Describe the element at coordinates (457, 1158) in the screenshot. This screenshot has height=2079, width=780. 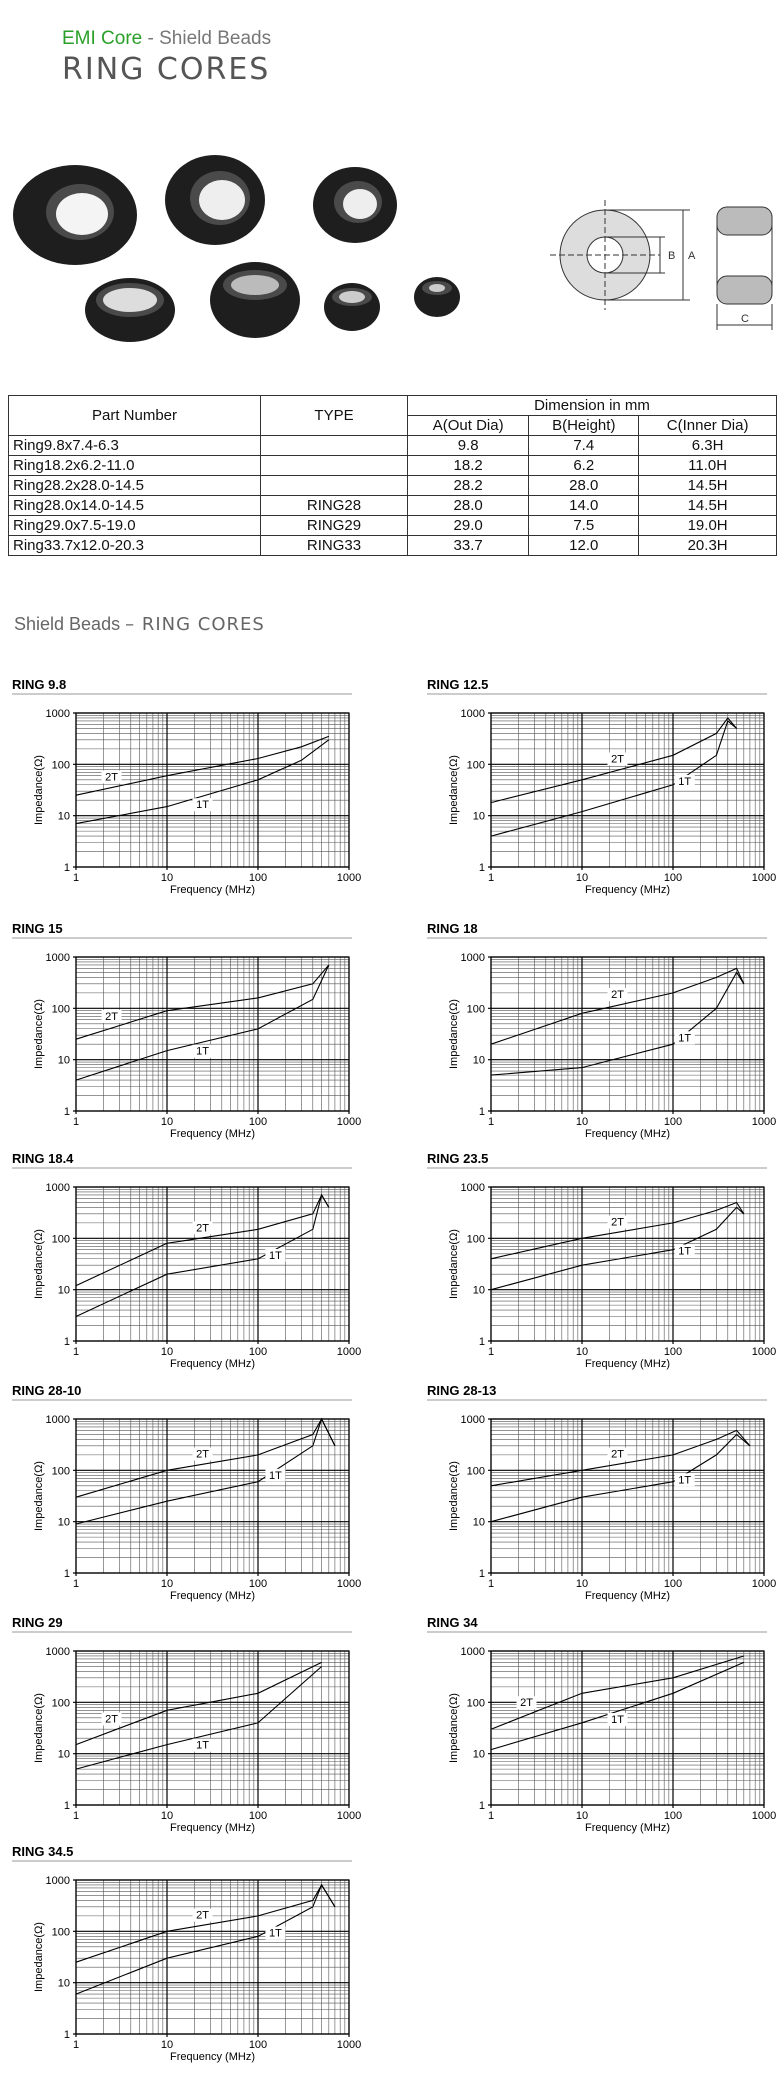
I see `chart-title: RING 23.5` at that location.